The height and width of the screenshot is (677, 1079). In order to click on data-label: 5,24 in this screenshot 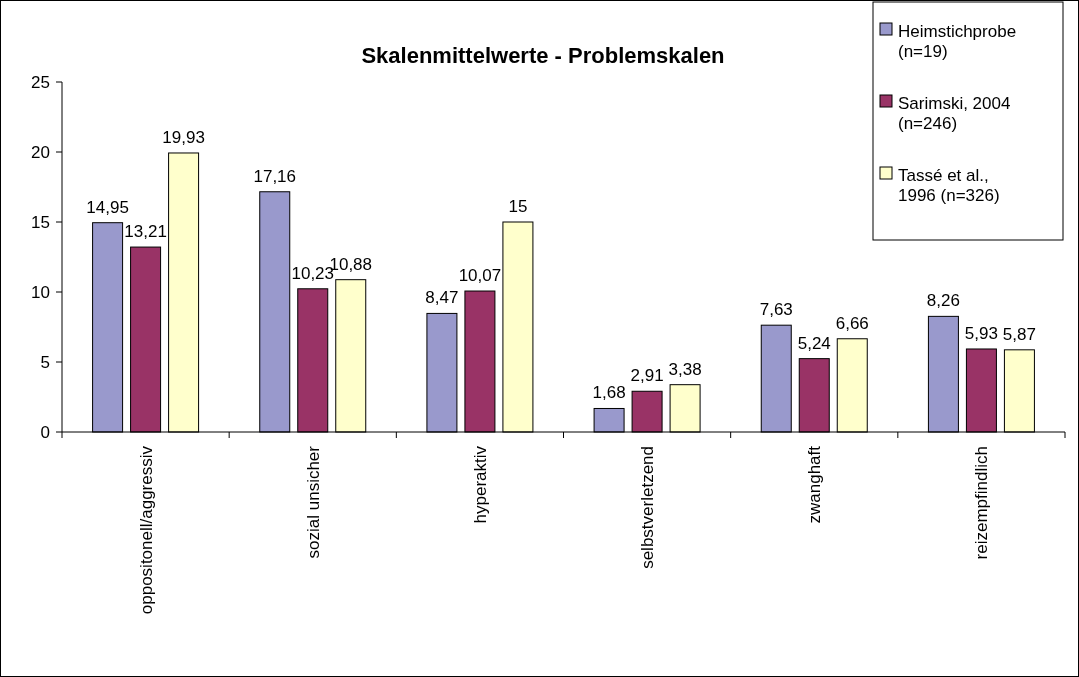, I will do `click(814, 343)`.